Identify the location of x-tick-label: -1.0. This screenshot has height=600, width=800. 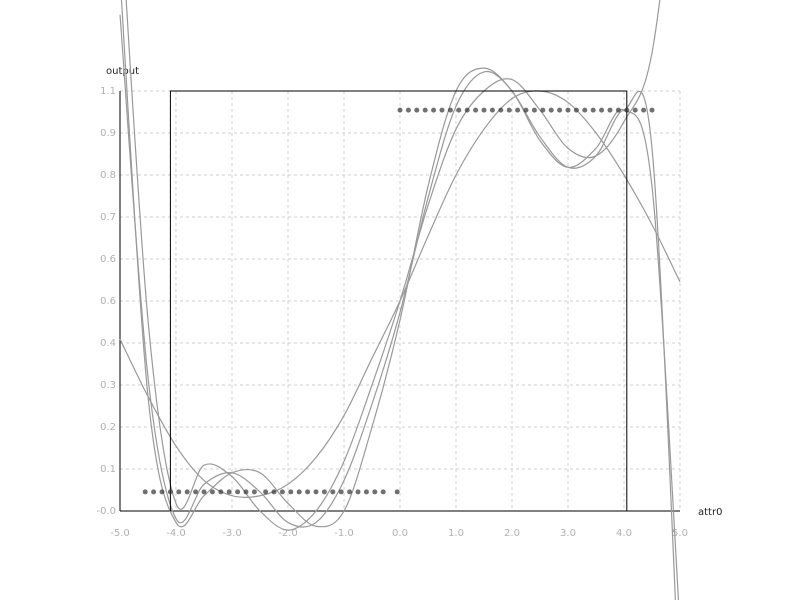
(344, 533).